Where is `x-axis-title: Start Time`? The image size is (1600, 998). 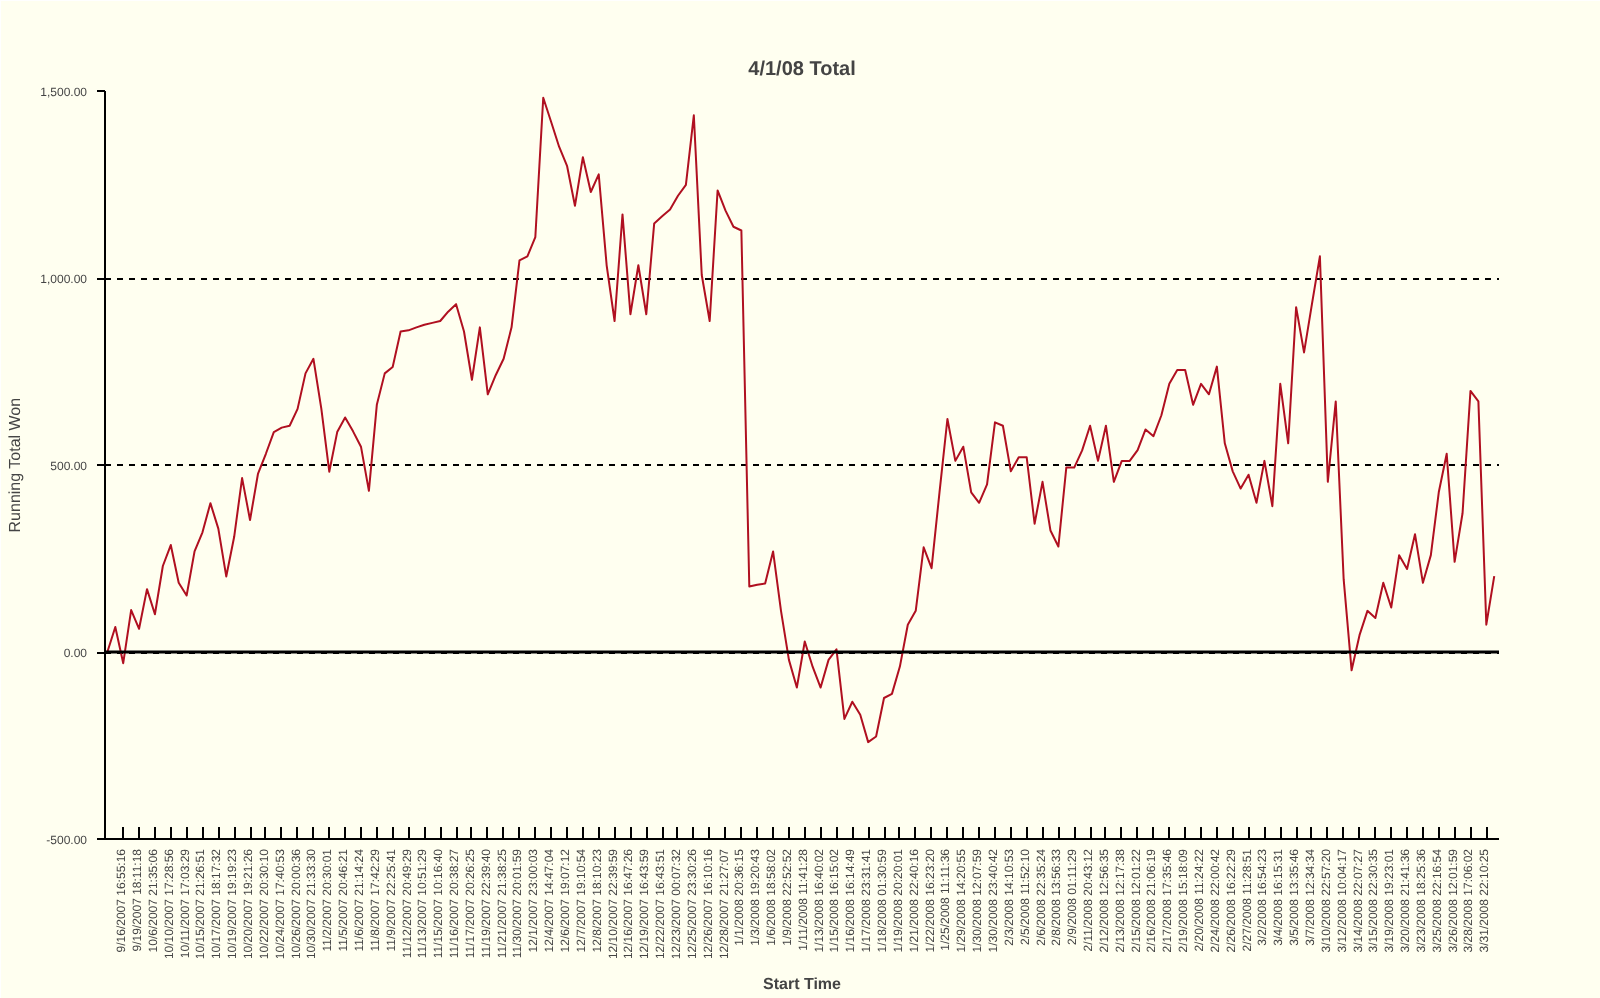 x-axis-title: Start Time is located at coordinates (803, 984).